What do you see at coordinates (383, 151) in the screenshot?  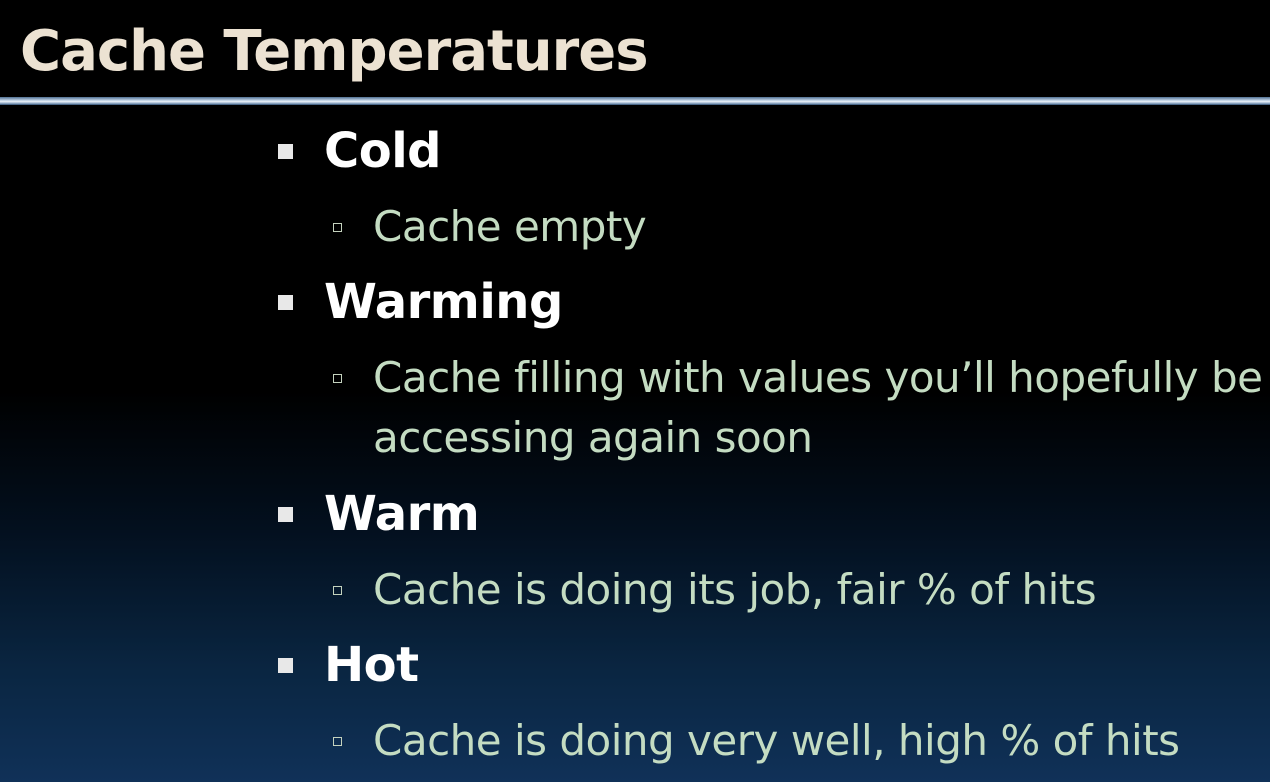 I see `bullet-label: Cold` at bounding box center [383, 151].